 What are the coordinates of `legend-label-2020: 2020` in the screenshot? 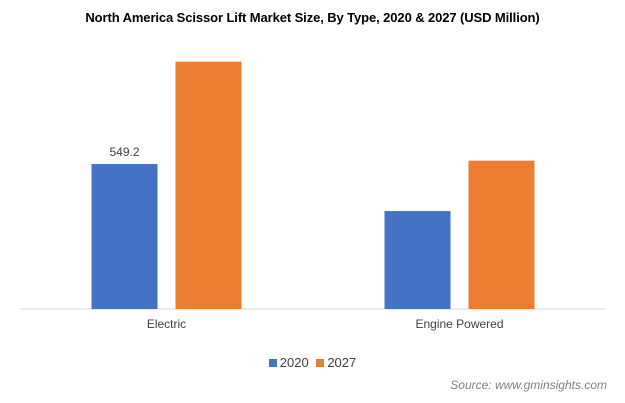 It's located at (294, 362).